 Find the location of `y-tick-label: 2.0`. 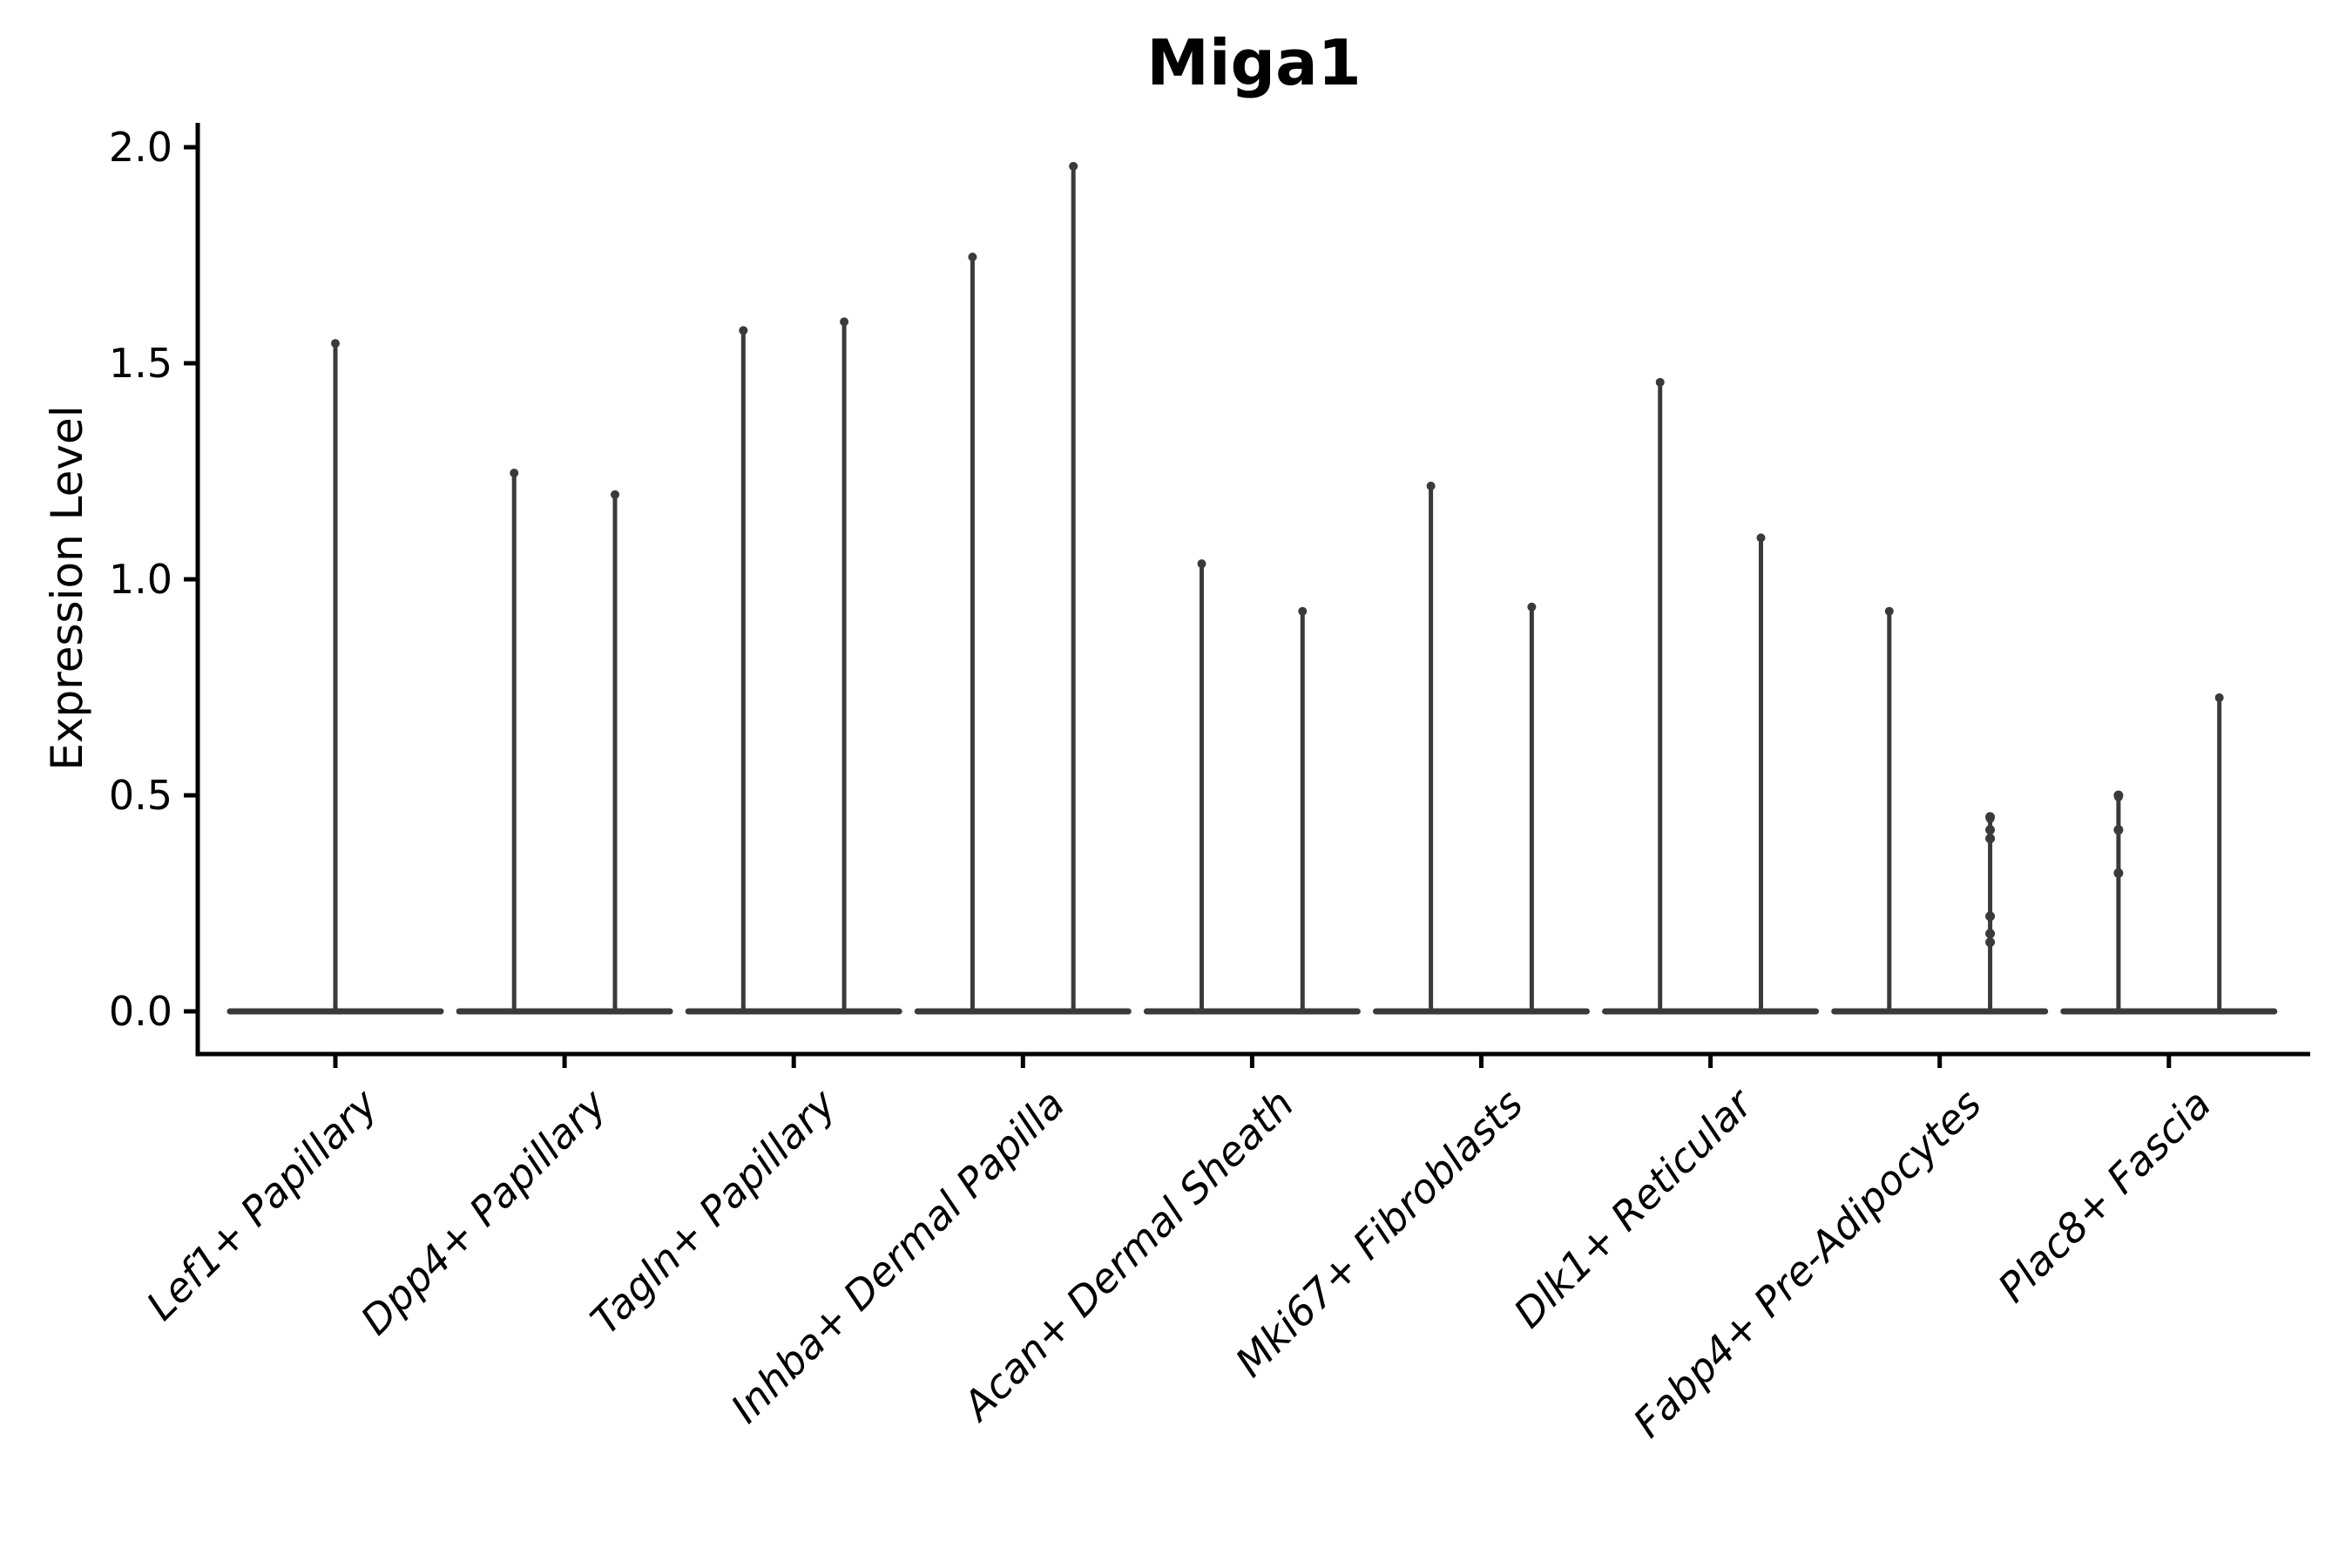

y-tick-label: 2.0 is located at coordinates (140, 147).